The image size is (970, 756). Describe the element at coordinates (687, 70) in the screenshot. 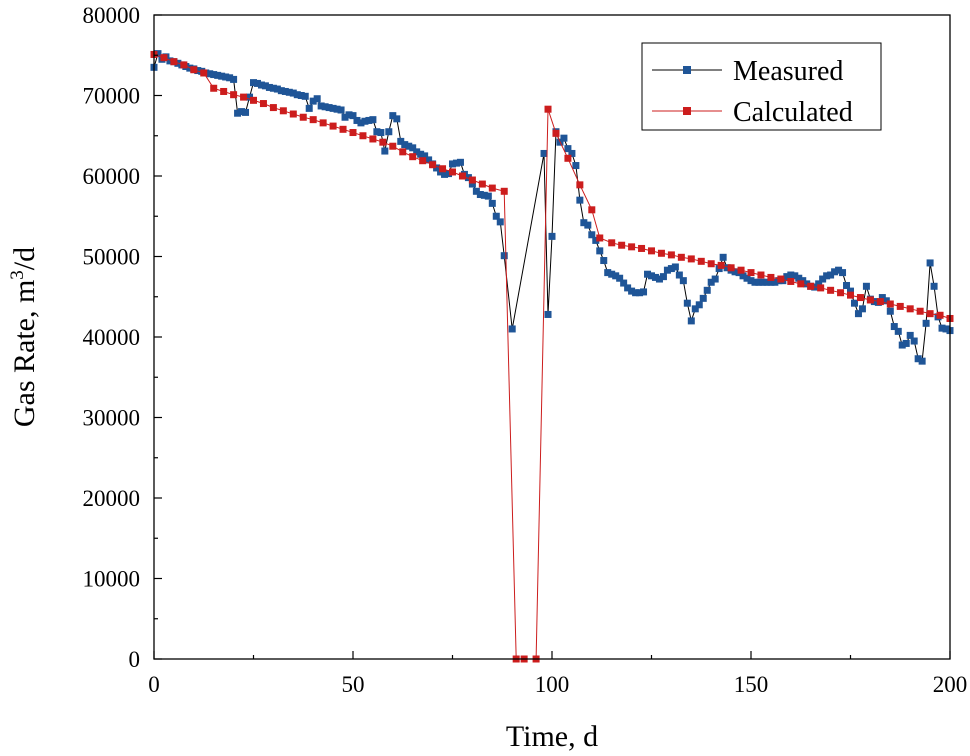

I see `legend-measured-marker` at that location.